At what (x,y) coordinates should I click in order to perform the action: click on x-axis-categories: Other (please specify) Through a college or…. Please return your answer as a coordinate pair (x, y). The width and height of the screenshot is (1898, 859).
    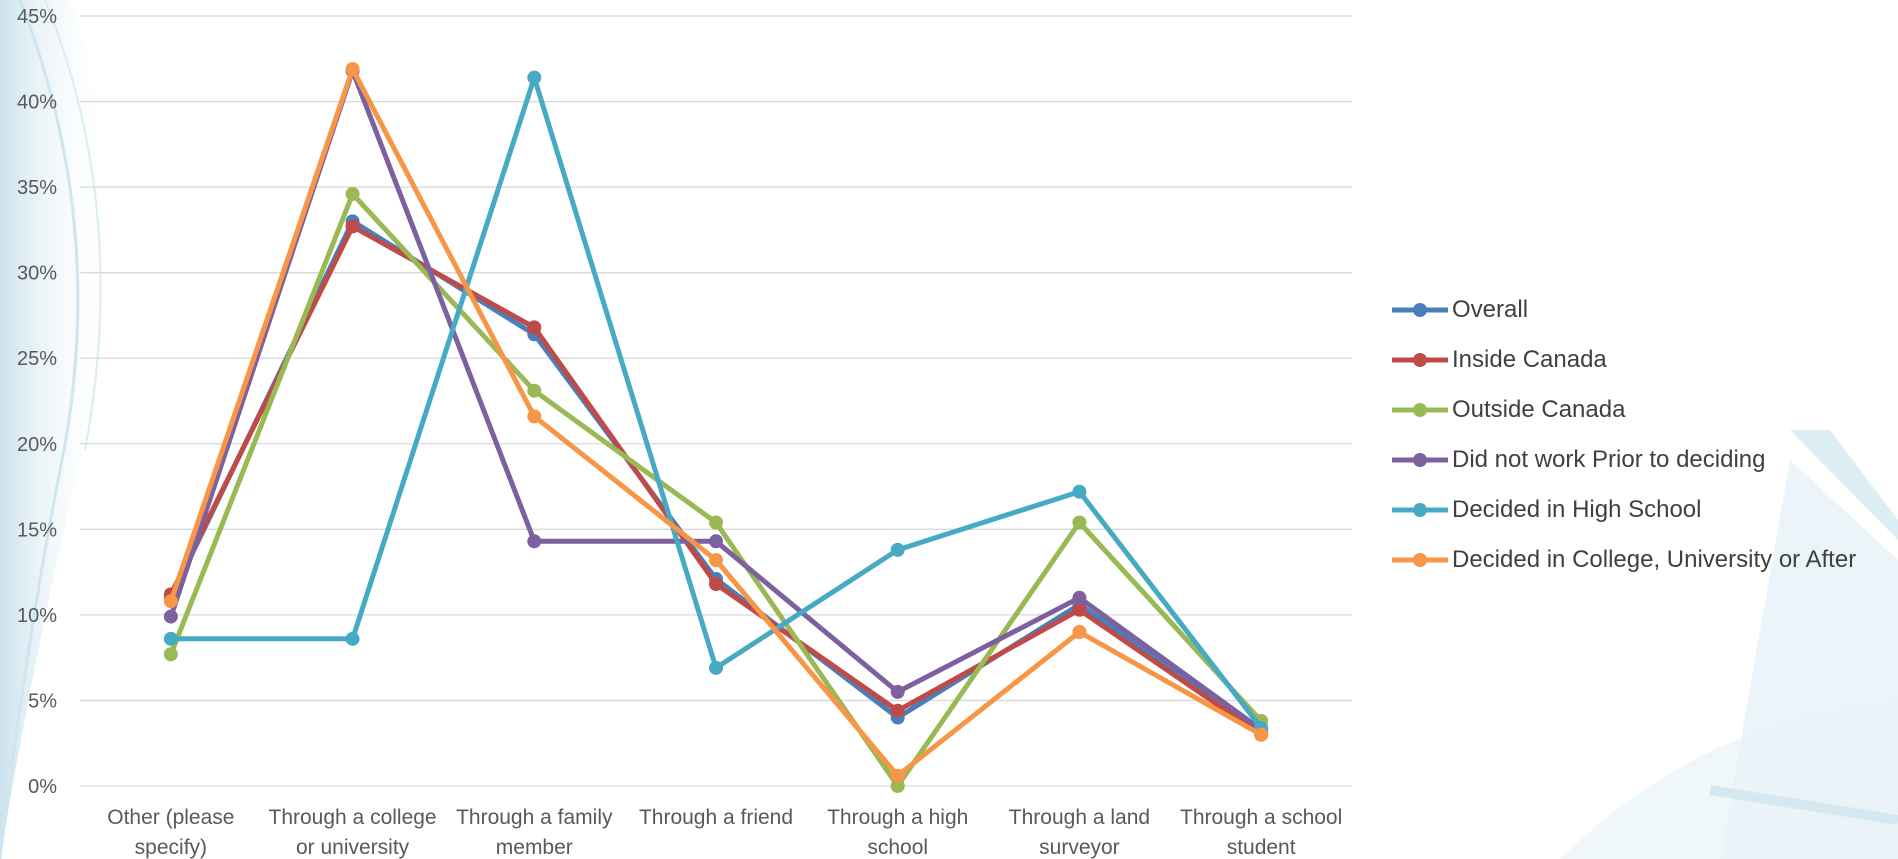
    Looking at the image, I should click on (724, 832).